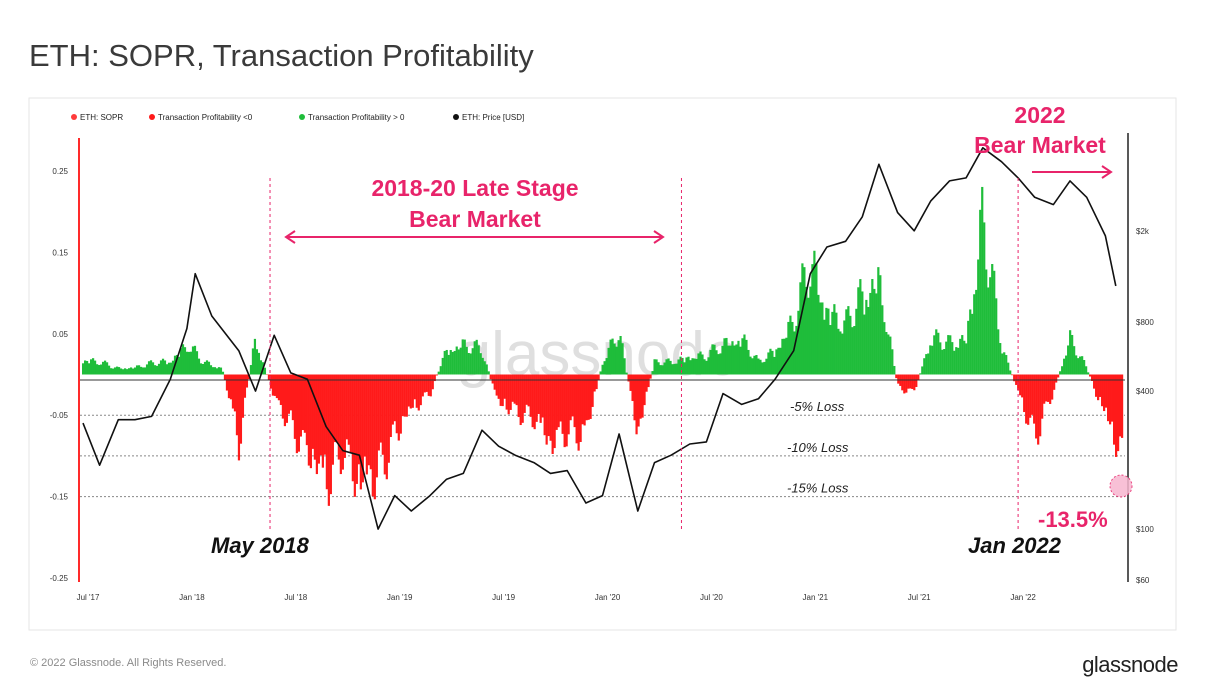  Describe the element at coordinates (818, 488) in the screenshot. I see `reference-label-2: -15% Loss` at that location.